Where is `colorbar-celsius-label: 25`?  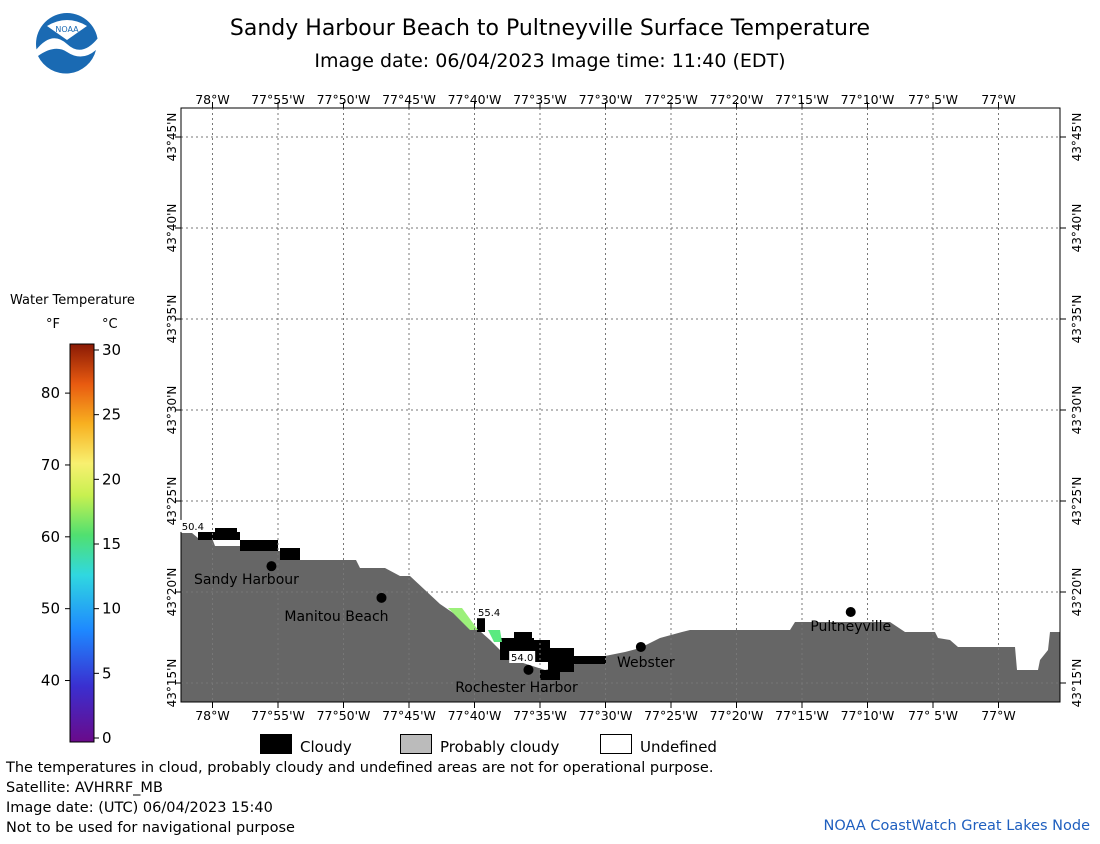
colorbar-celsius-label: 25 is located at coordinates (111, 415).